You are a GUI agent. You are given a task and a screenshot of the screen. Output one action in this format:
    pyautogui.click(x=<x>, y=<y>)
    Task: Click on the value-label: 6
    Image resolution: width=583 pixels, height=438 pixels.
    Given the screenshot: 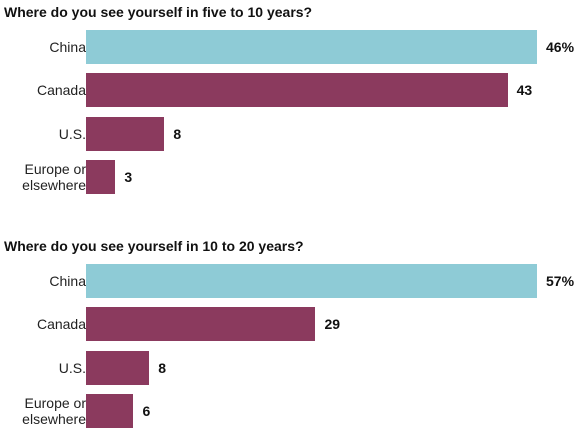 What is the action you would take?
    pyautogui.click(x=146, y=411)
    